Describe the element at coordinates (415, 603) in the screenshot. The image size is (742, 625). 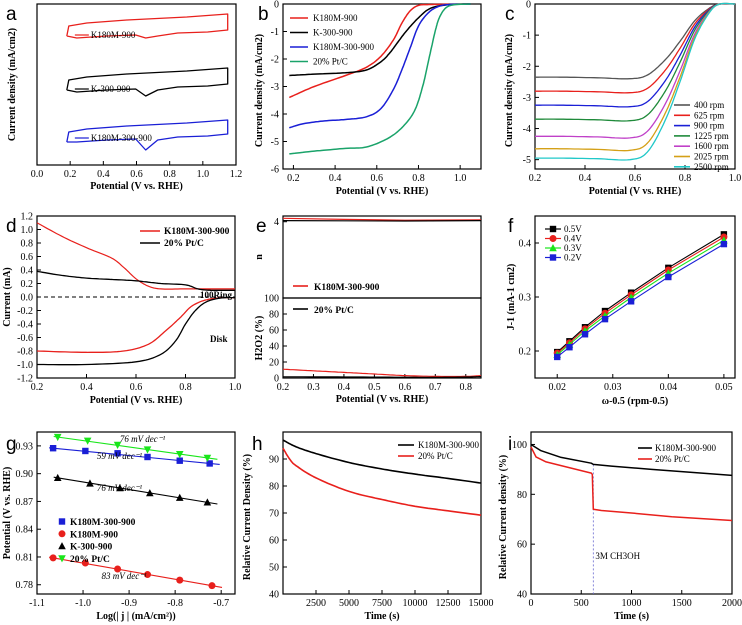
I see `panel-h-xtick-label: 10000` at that location.